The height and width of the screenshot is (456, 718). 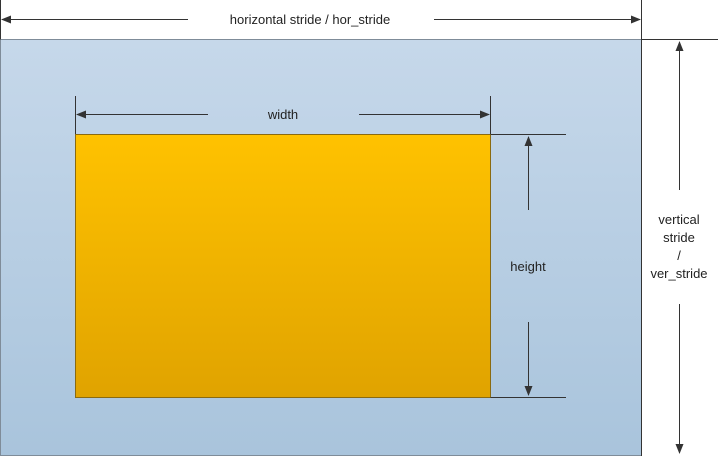 I want to click on vertical-stride-label-line: ver_stride, so click(x=679, y=273).